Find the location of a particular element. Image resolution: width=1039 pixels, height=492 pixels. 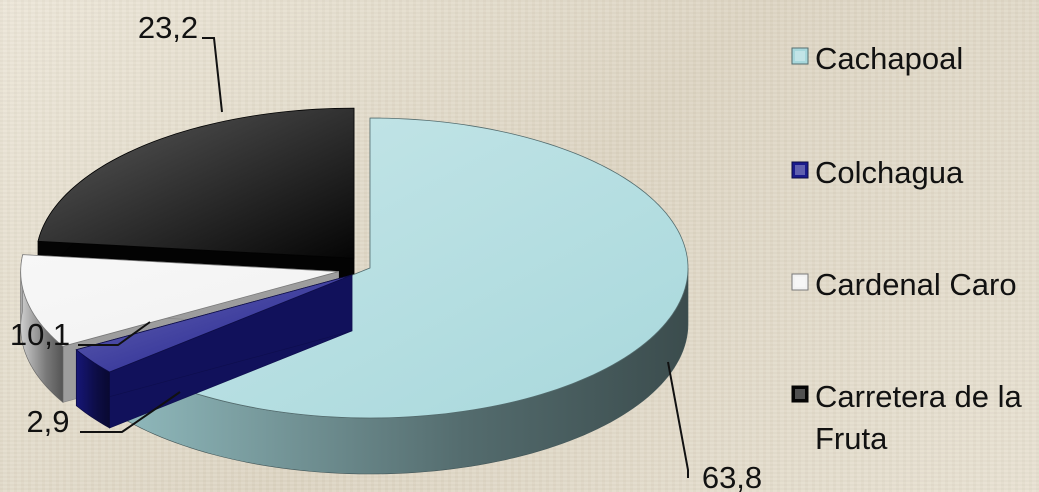

data-label: 10,1 is located at coordinates (40, 334).